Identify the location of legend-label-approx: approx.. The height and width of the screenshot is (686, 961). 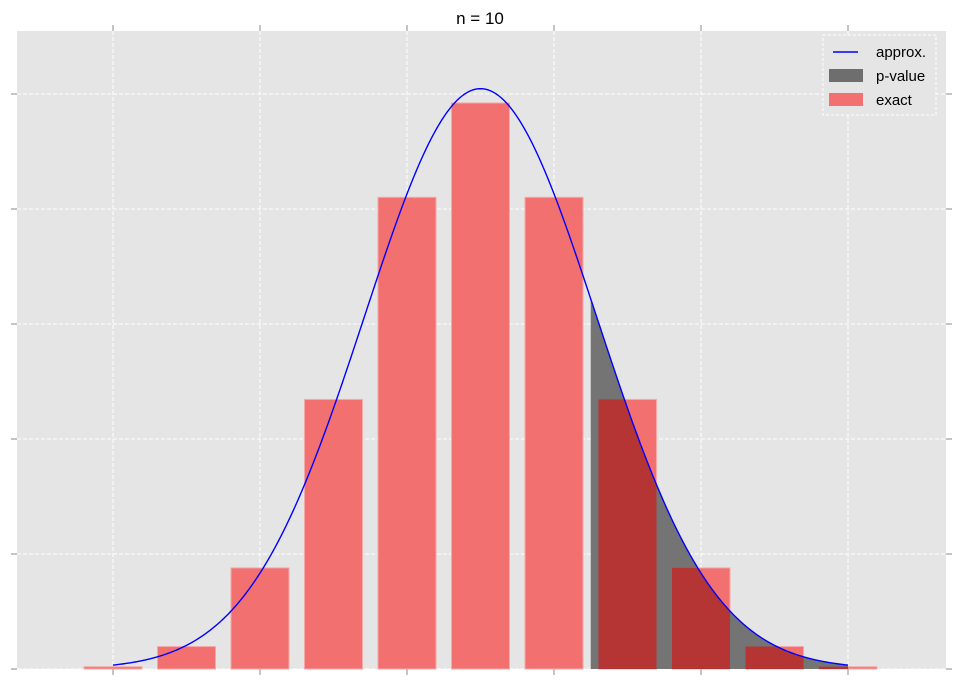
(901, 52).